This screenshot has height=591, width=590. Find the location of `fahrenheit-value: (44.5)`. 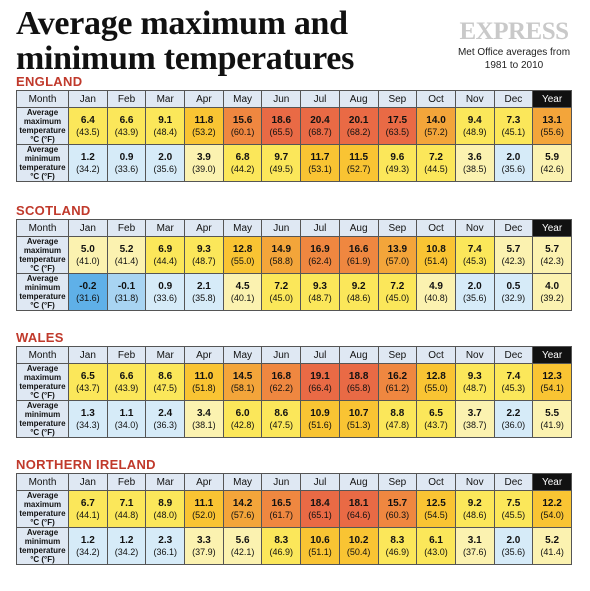

fahrenheit-value: (44.5) is located at coordinates (436, 168).